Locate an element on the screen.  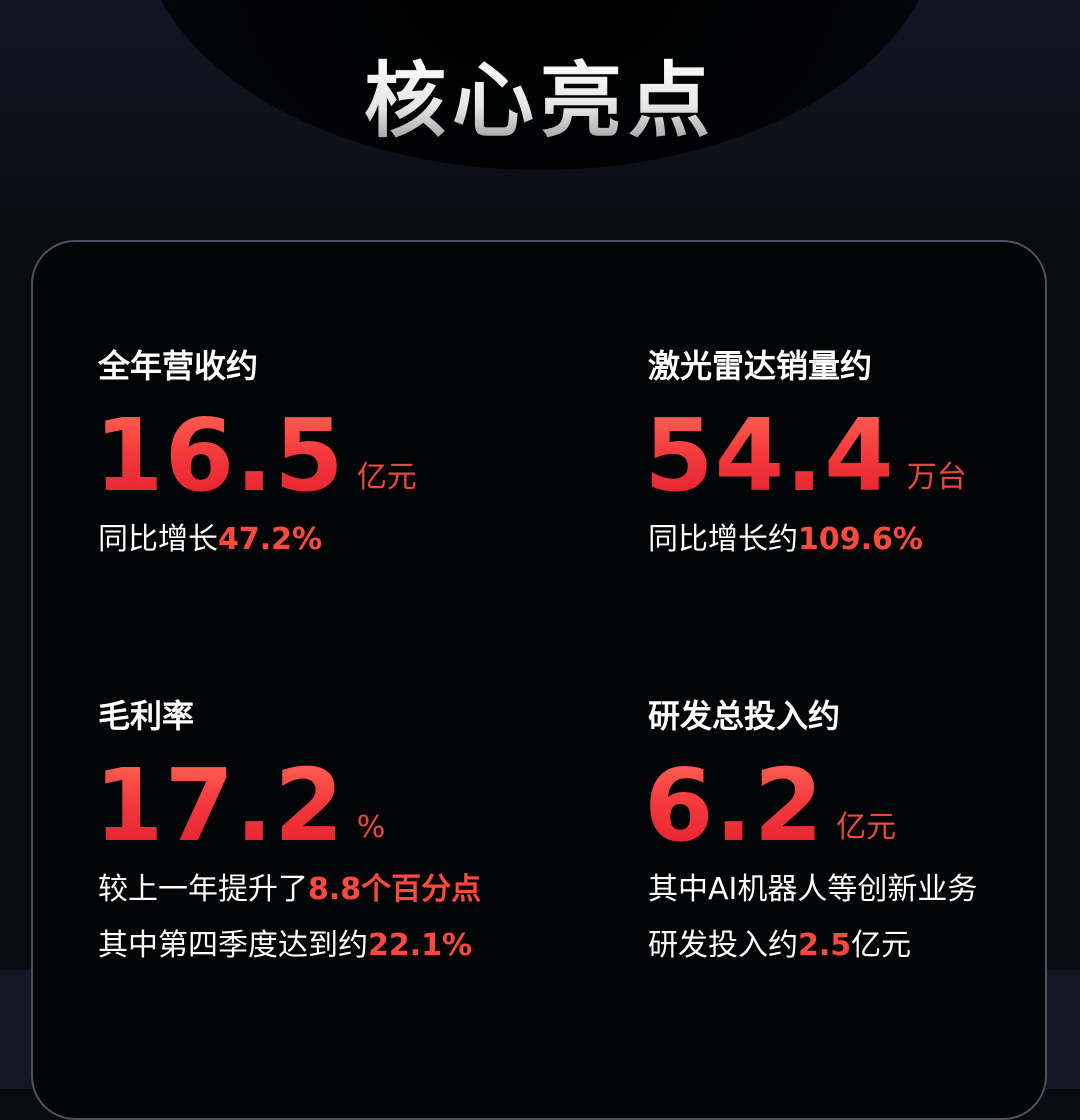
metric-note-secondary: 研发投入约2.5亿元 is located at coordinates (779, 946).